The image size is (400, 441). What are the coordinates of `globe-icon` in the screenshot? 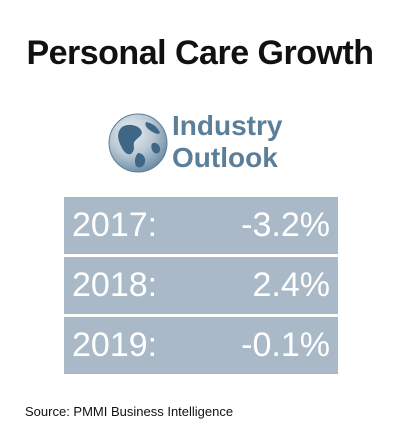 It's located at (138, 143).